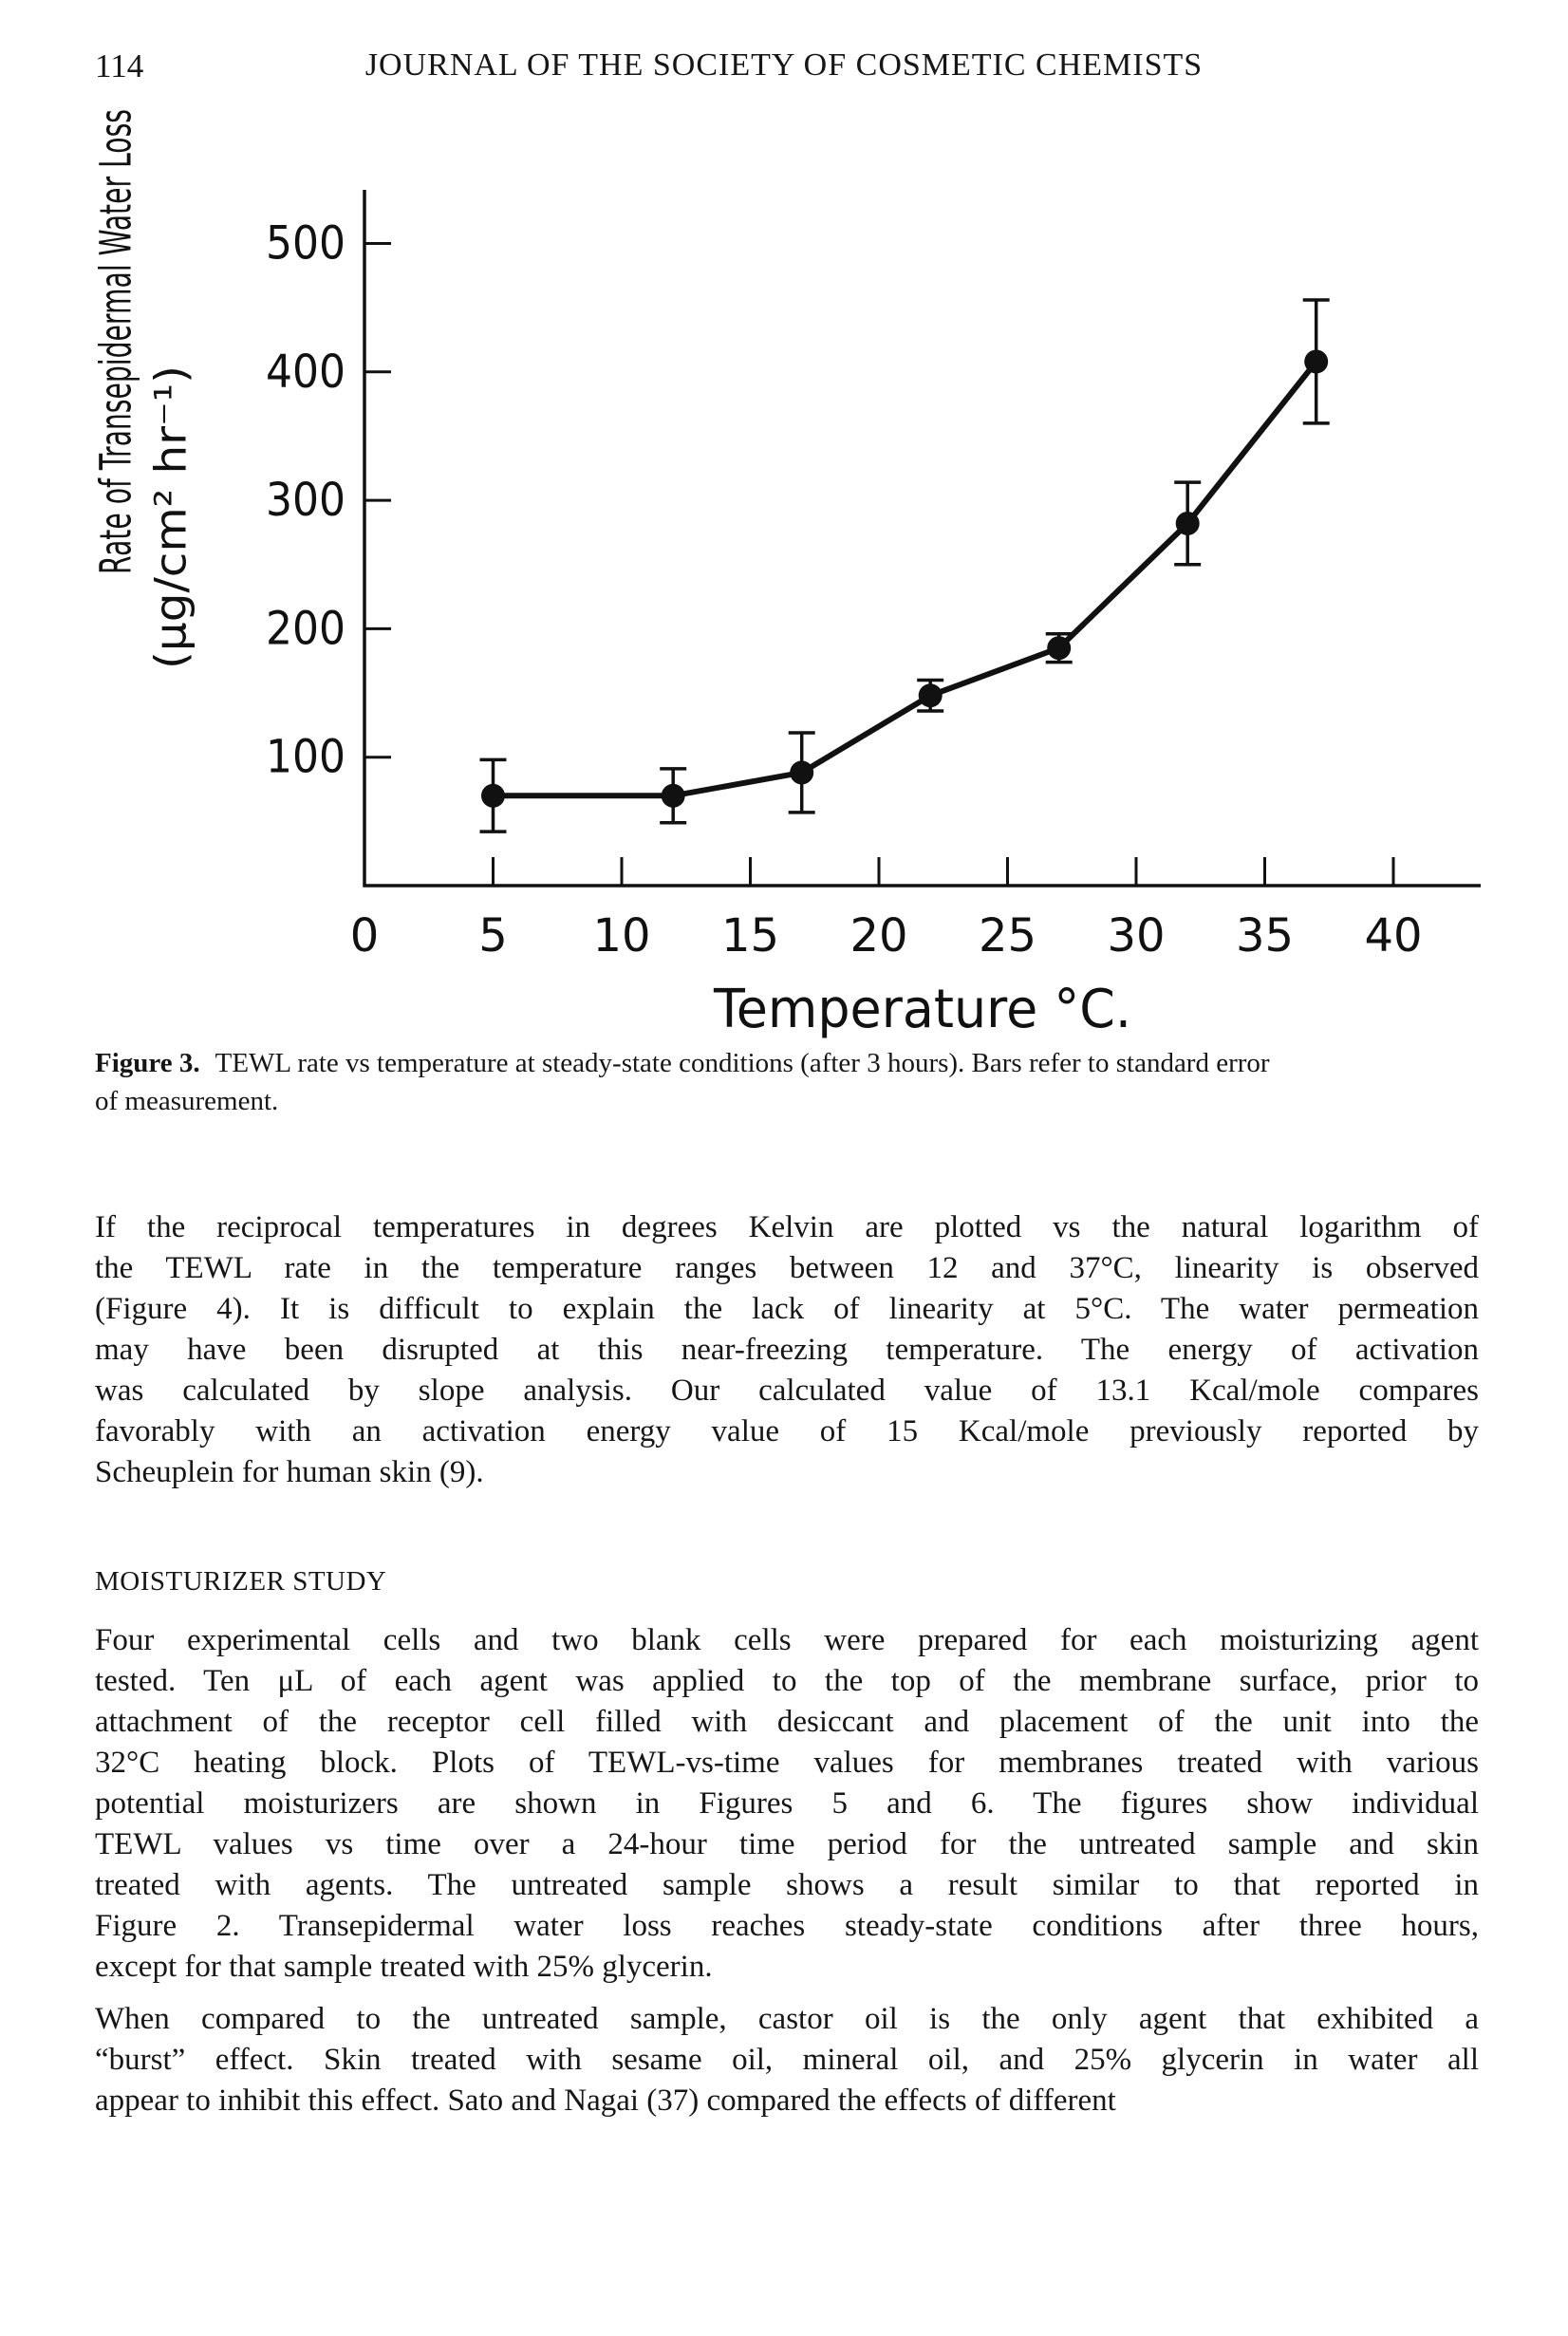  I want to click on x-tick-label: 25, so click(1007, 935).